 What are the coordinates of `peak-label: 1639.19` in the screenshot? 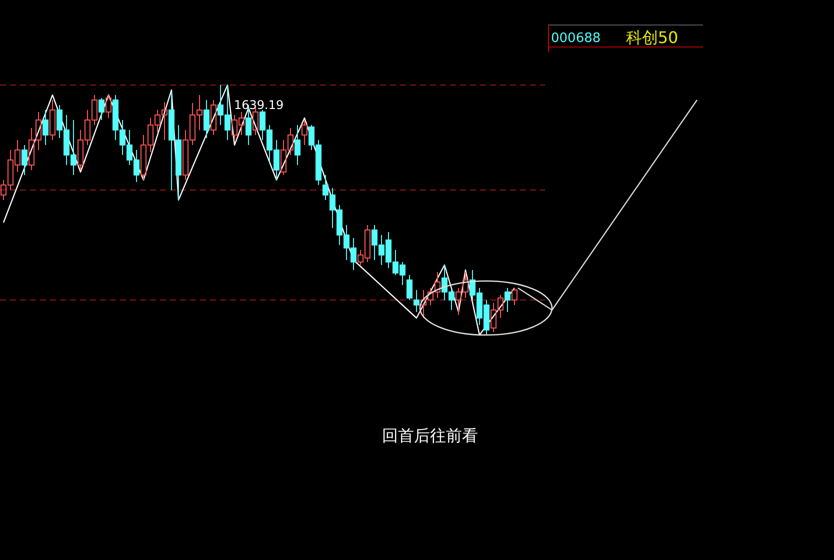 It's located at (259, 105).